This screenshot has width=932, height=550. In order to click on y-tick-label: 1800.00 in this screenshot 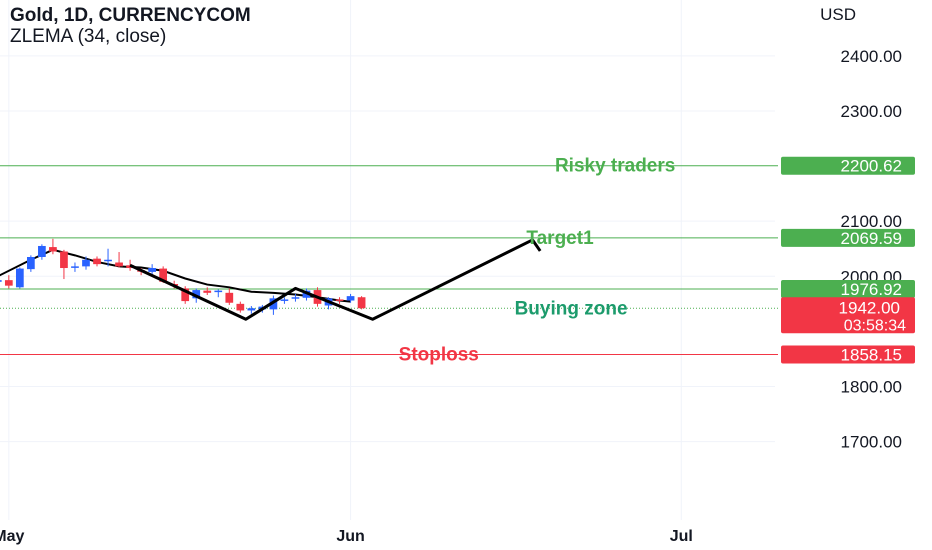, I will do `click(871, 387)`.